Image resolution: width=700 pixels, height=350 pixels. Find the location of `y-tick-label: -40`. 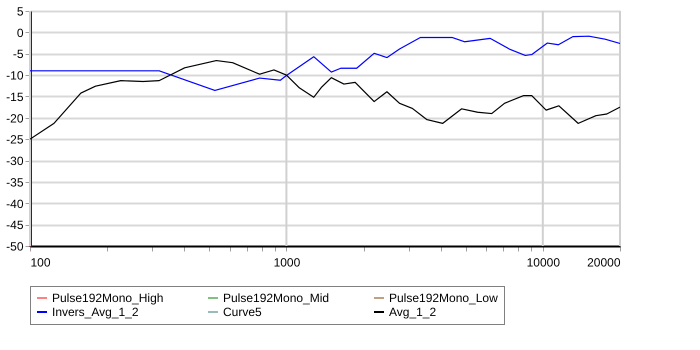

y-tick-label: -40 is located at coordinates (15, 203).